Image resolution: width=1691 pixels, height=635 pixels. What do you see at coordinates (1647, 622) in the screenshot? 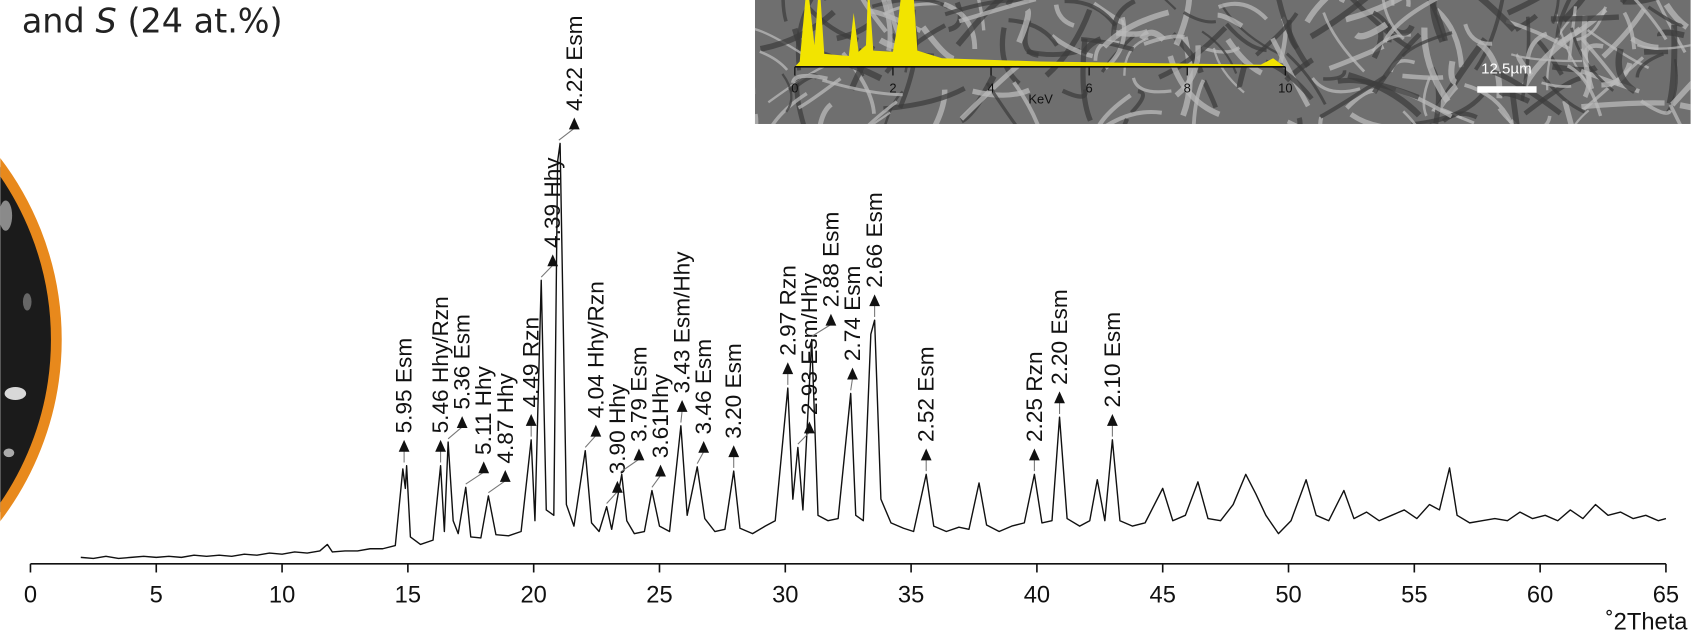
I see `x-axis-label: ˚2Theta` at bounding box center [1647, 622].